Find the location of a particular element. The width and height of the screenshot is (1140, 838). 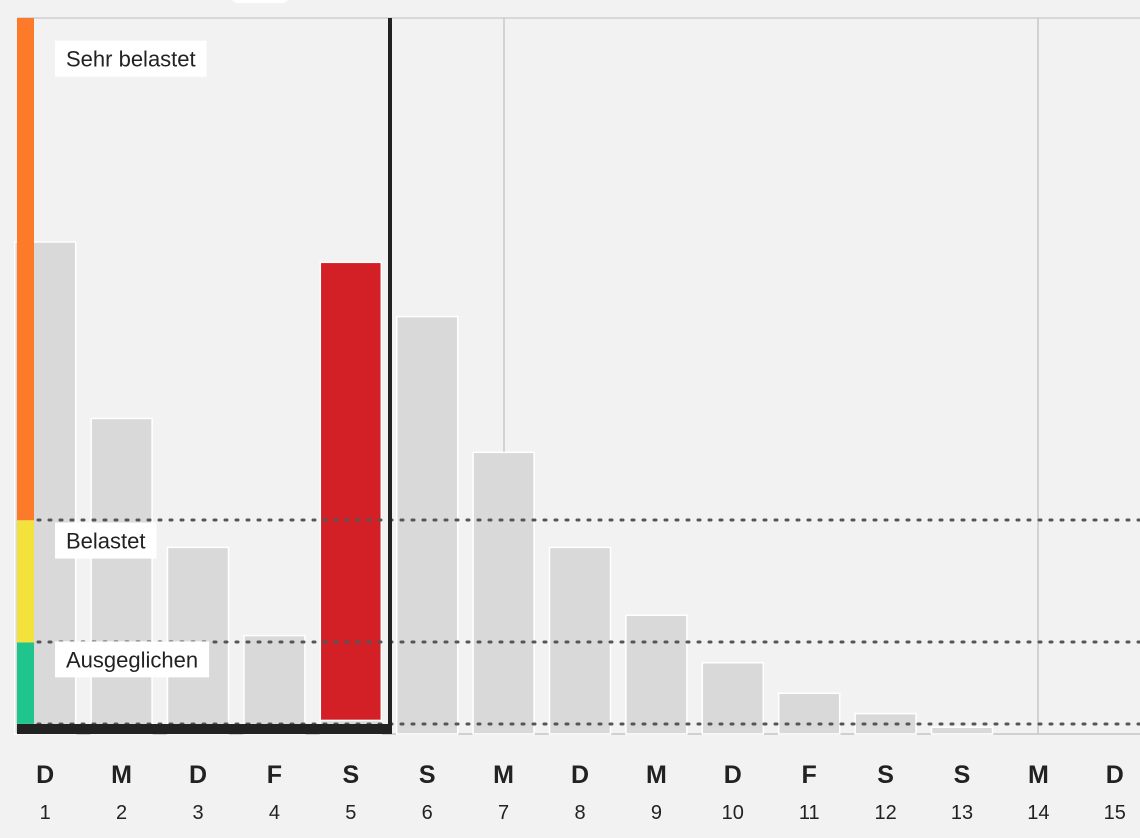

x-tick-day: 10 is located at coordinates (733, 813).